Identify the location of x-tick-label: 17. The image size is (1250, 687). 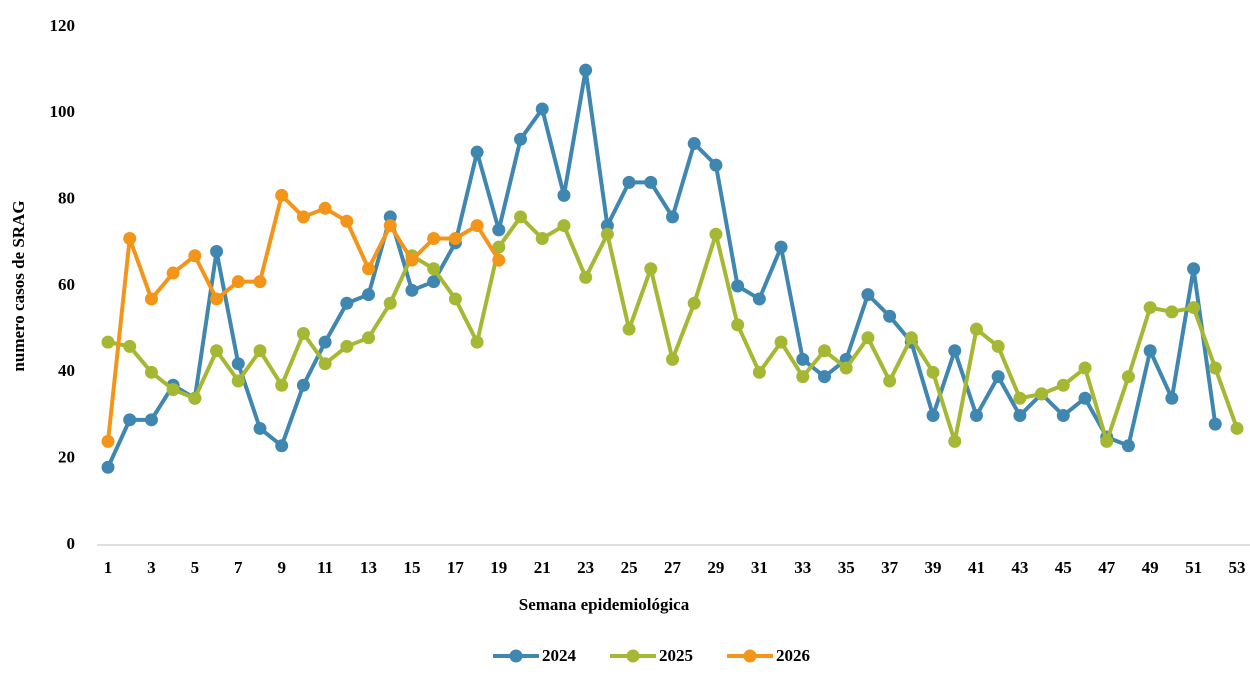
(456, 567).